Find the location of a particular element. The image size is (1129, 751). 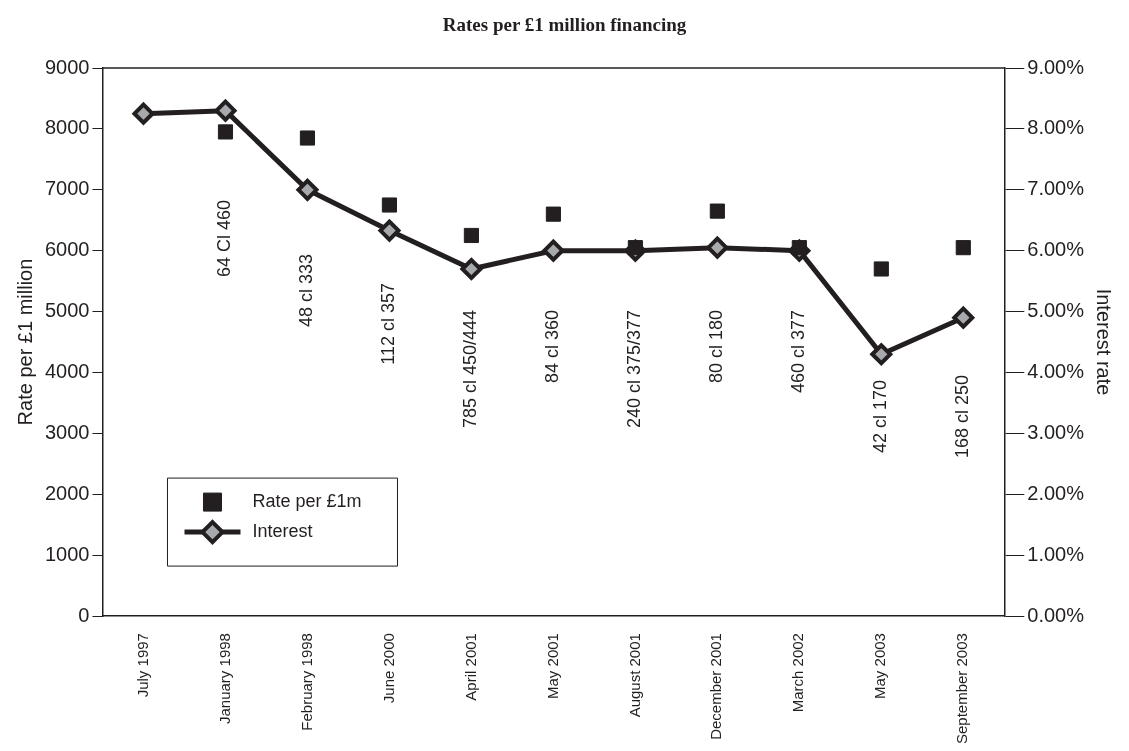

x-tick-label: September 2003 is located at coordinates (962, 689).